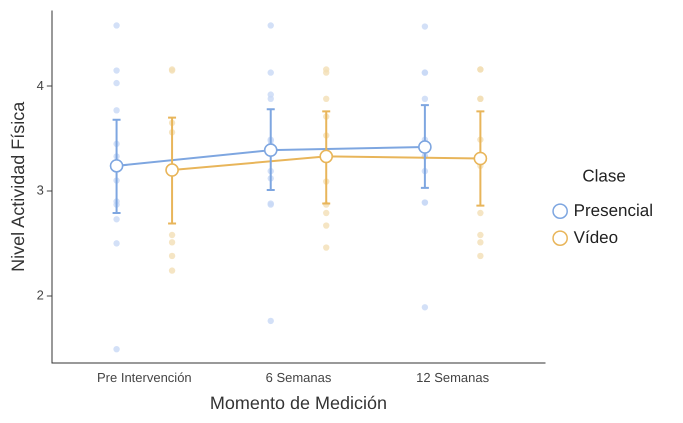 The width and height of the screenshot is (683, 423). I want to click on legend-label: Vídeo, so click(596, 237).